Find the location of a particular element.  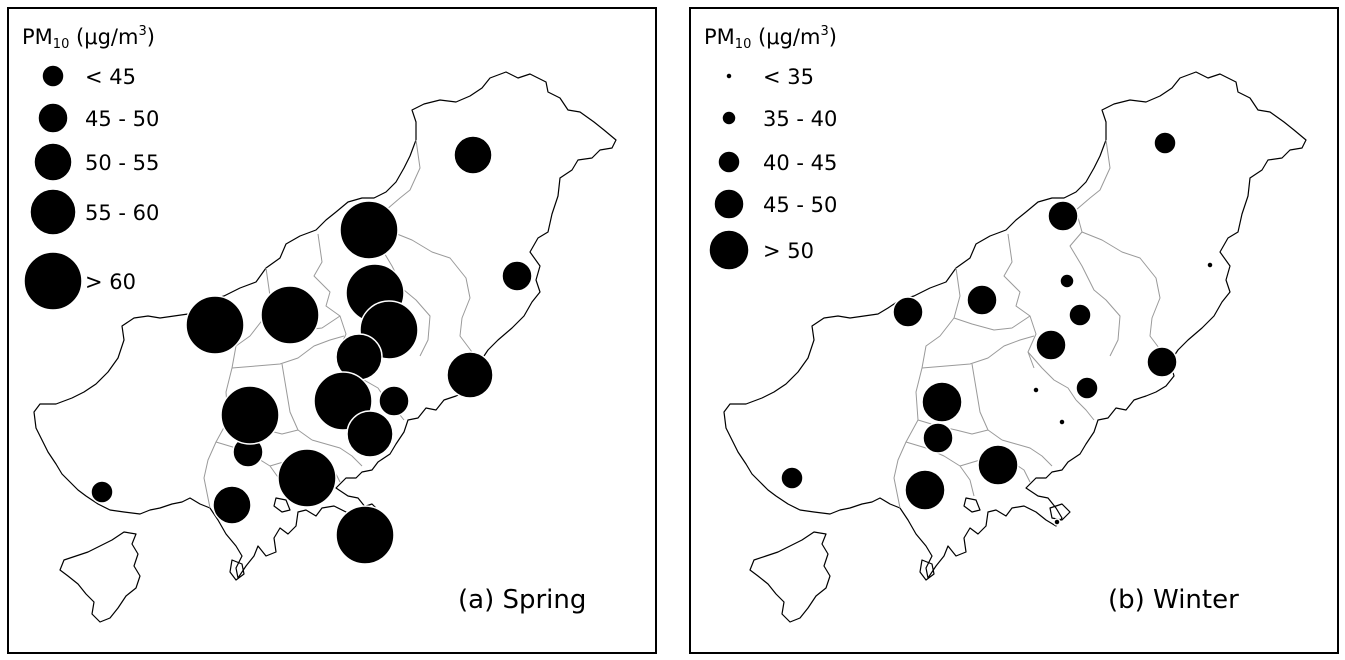

legend: < 45 45 - 50 50 - 55 55 - 60 > 60 is located at coordinates (91, 187).